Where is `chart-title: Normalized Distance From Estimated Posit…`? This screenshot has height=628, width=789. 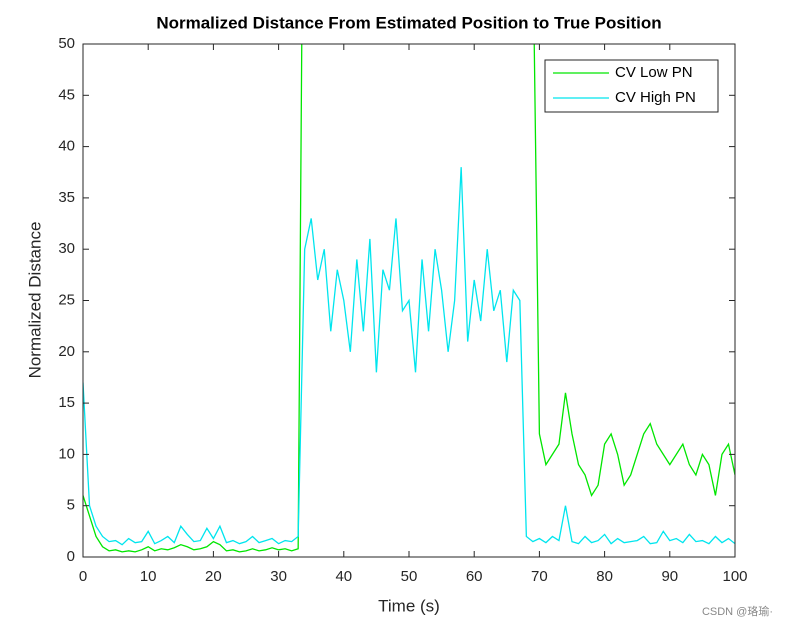 chart-title: Normalized Distance From Estimated Posit… is located at coordinates (408, 22).